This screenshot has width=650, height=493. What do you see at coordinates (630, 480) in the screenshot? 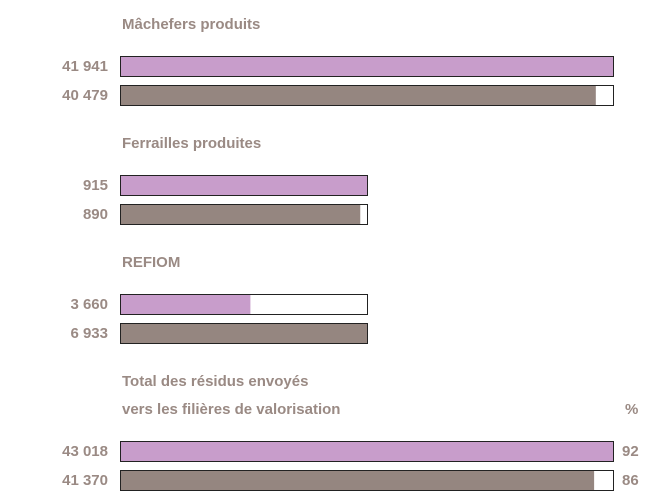
I see `percent-label: 86` at bounding box center [630, 480].